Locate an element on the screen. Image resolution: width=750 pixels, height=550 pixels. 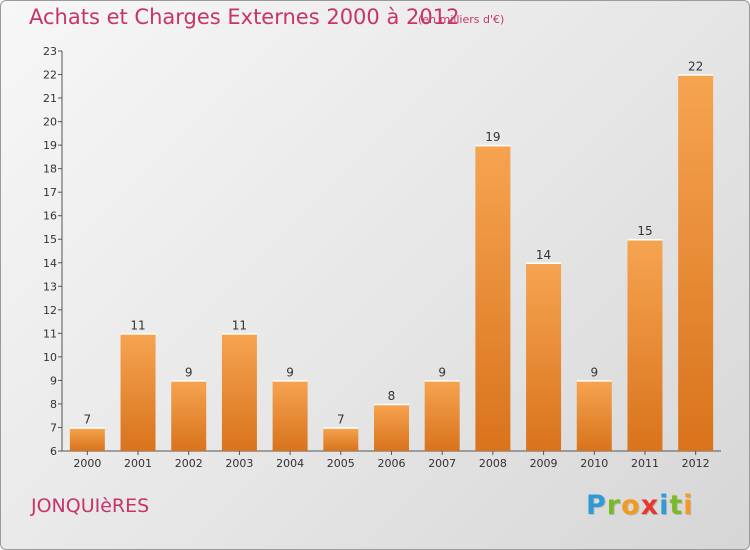
bar-value-label: 22 is located at coordinates (695, 67).